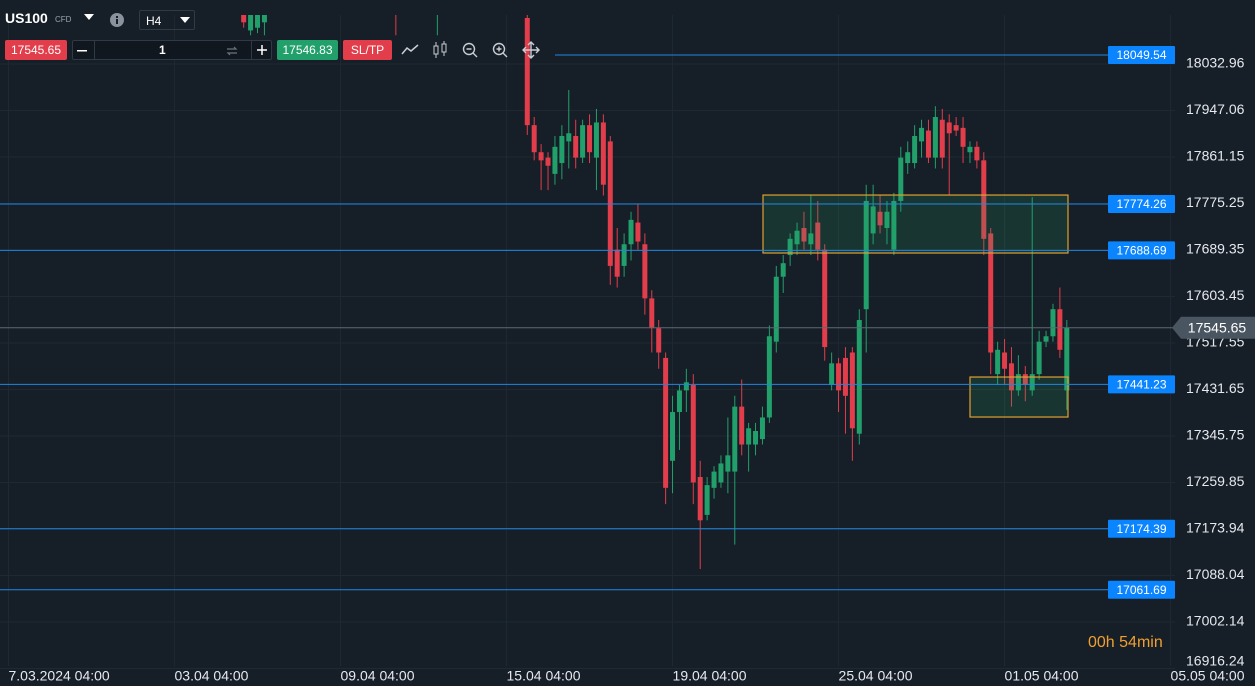  Describe the element at coordinates (1215, 661) in the screenshot. I see `y-tick-label: 16916.24` at that location.